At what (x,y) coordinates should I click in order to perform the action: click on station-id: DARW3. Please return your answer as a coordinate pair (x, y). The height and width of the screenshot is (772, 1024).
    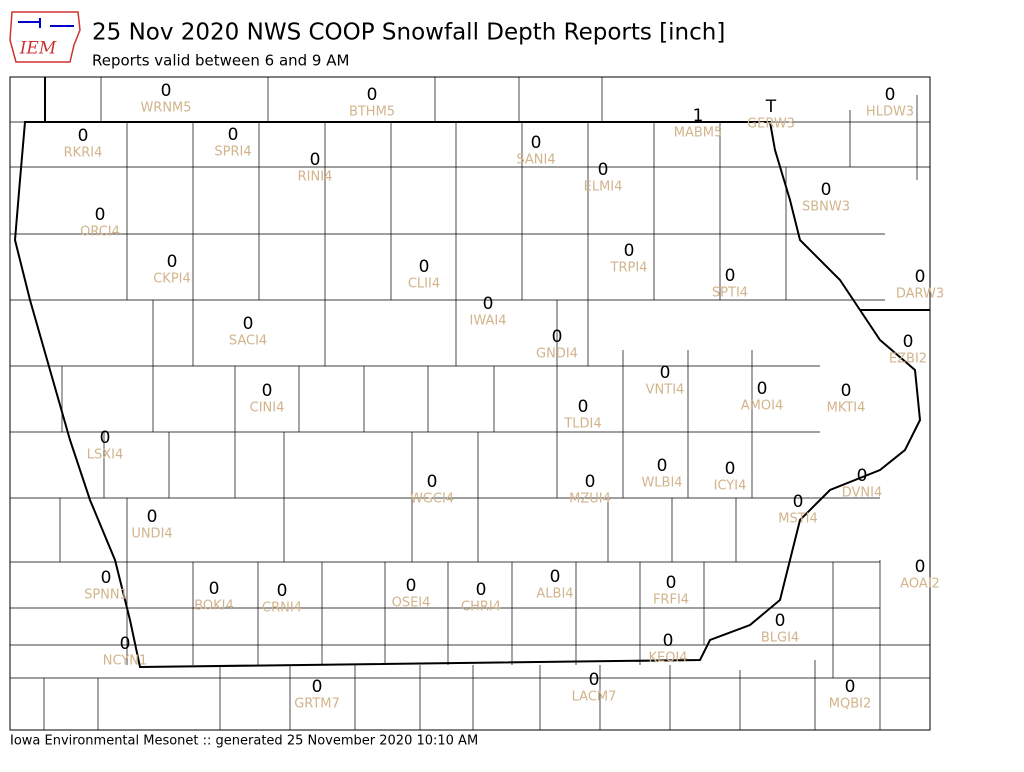
    Looking at the image, I should click on (920, 294).